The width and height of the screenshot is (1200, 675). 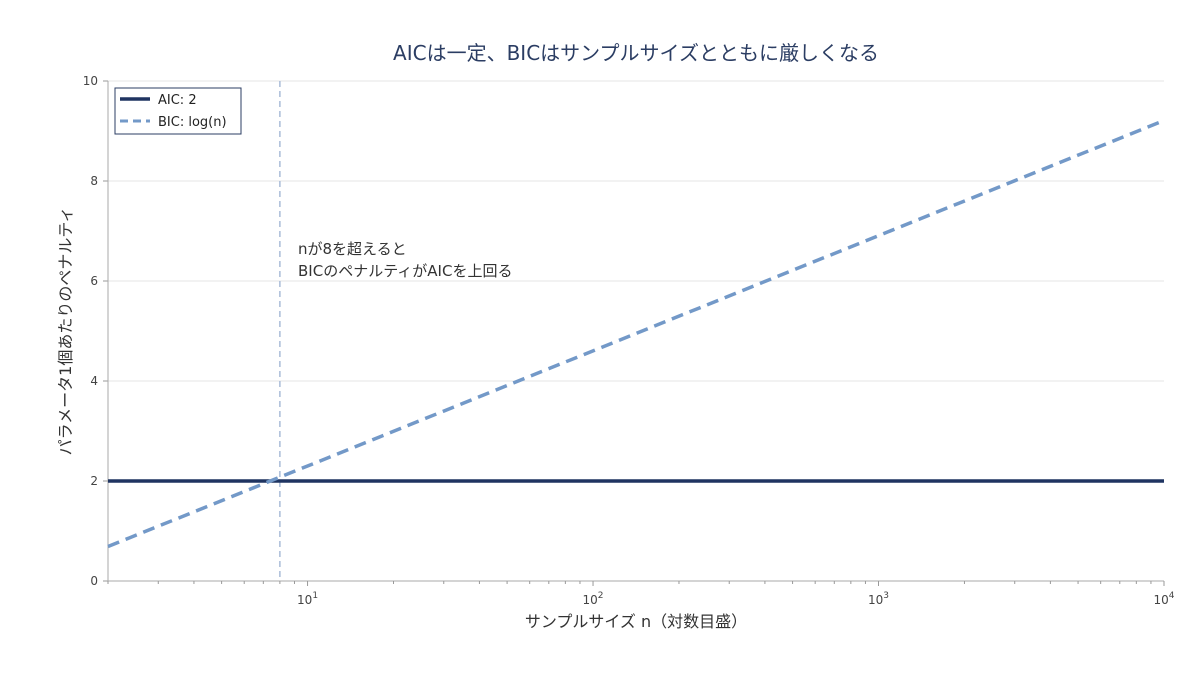 I want to click on x-tick-label: 10², so click(x=593, y=599).